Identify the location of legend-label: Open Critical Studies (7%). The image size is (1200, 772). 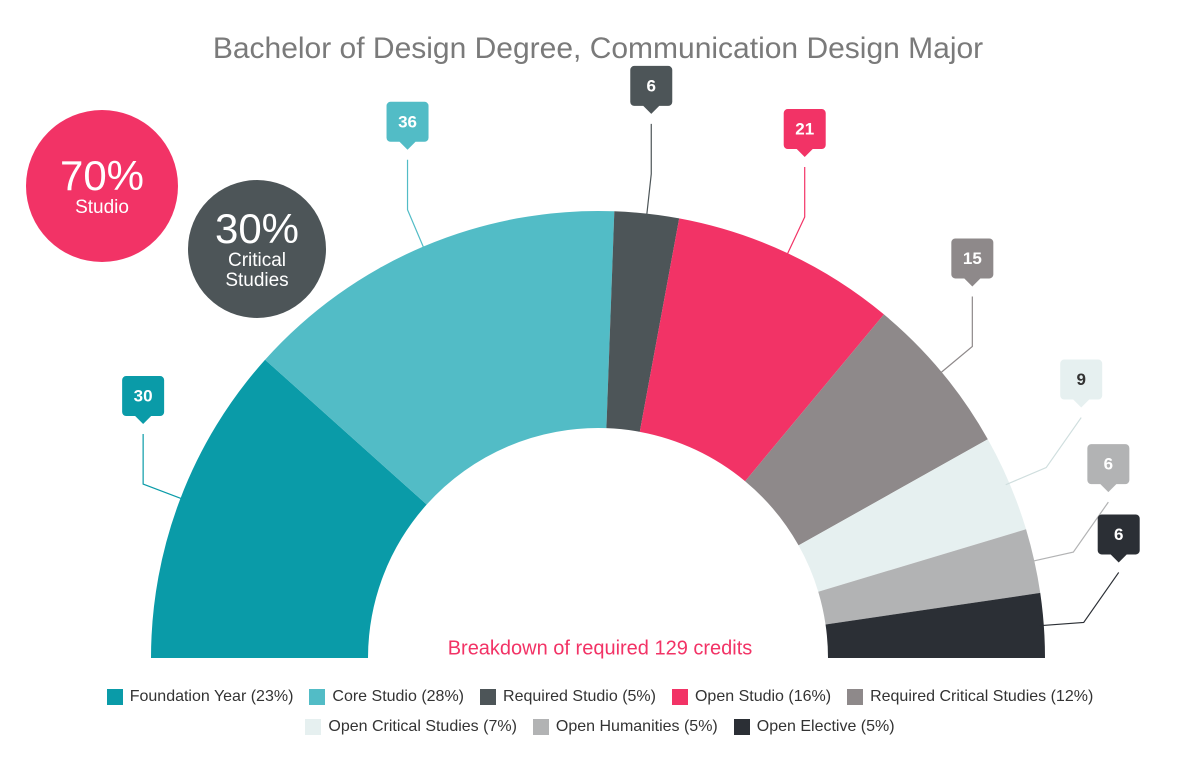
(422, 726).